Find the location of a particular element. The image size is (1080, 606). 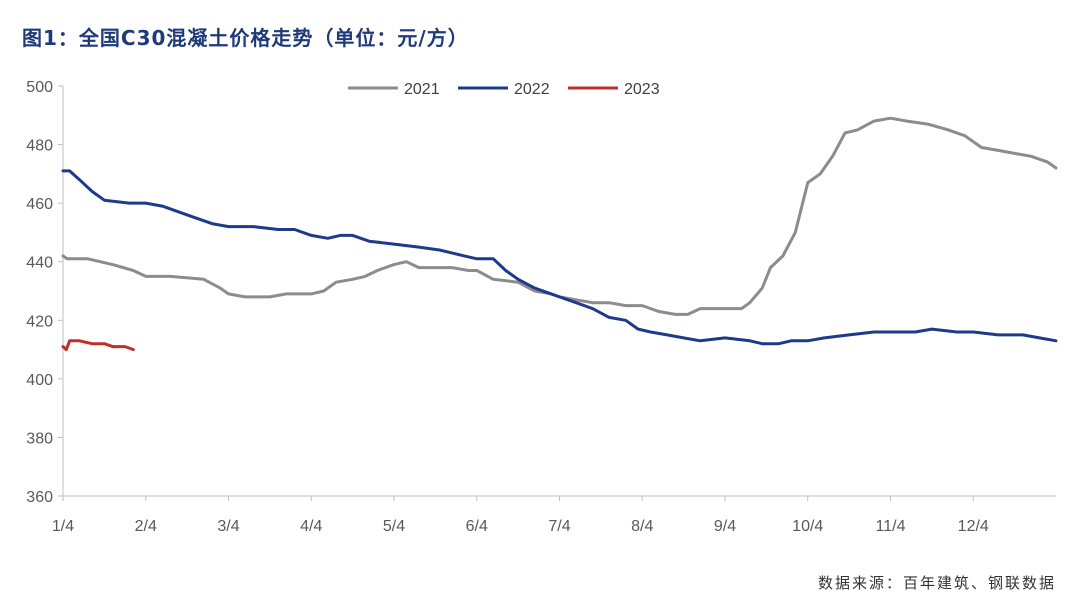

series-line-2023 is located at coordinates (98, 345).